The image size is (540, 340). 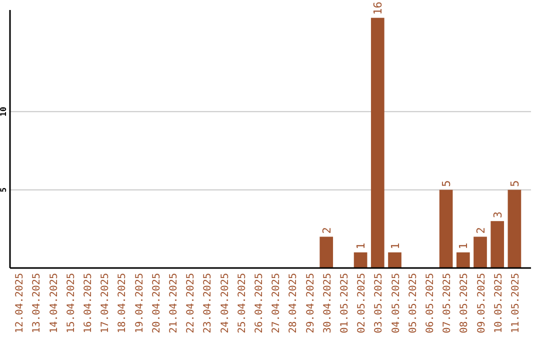 I want to click on x-tick-label: 06.05.2025, so click(x=430, y=303).